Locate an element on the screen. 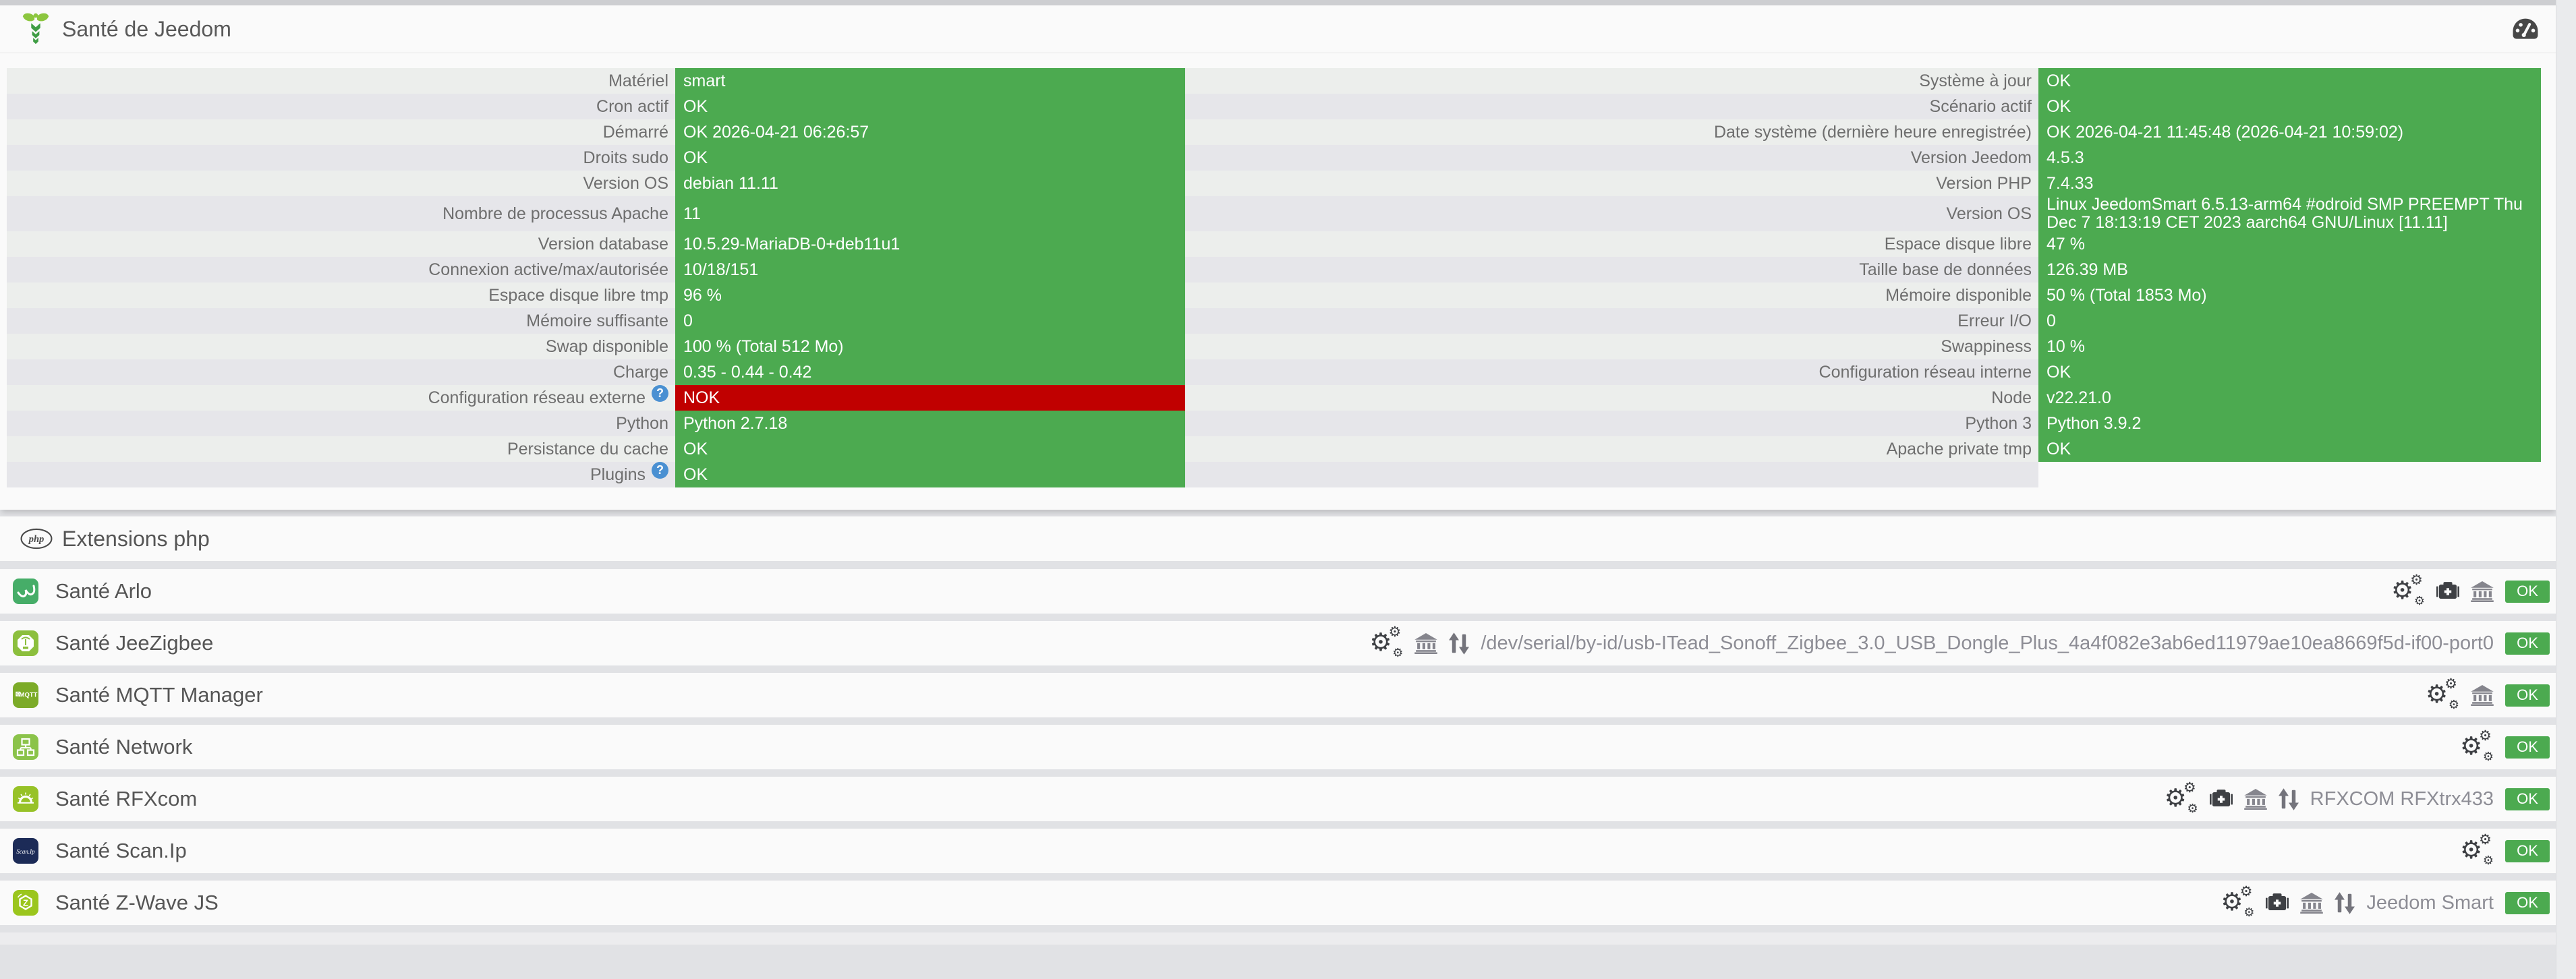 The height and width of the screenshot is (979, 2576). health-right-label: Système à jour is located at coordinates (1611, 81).